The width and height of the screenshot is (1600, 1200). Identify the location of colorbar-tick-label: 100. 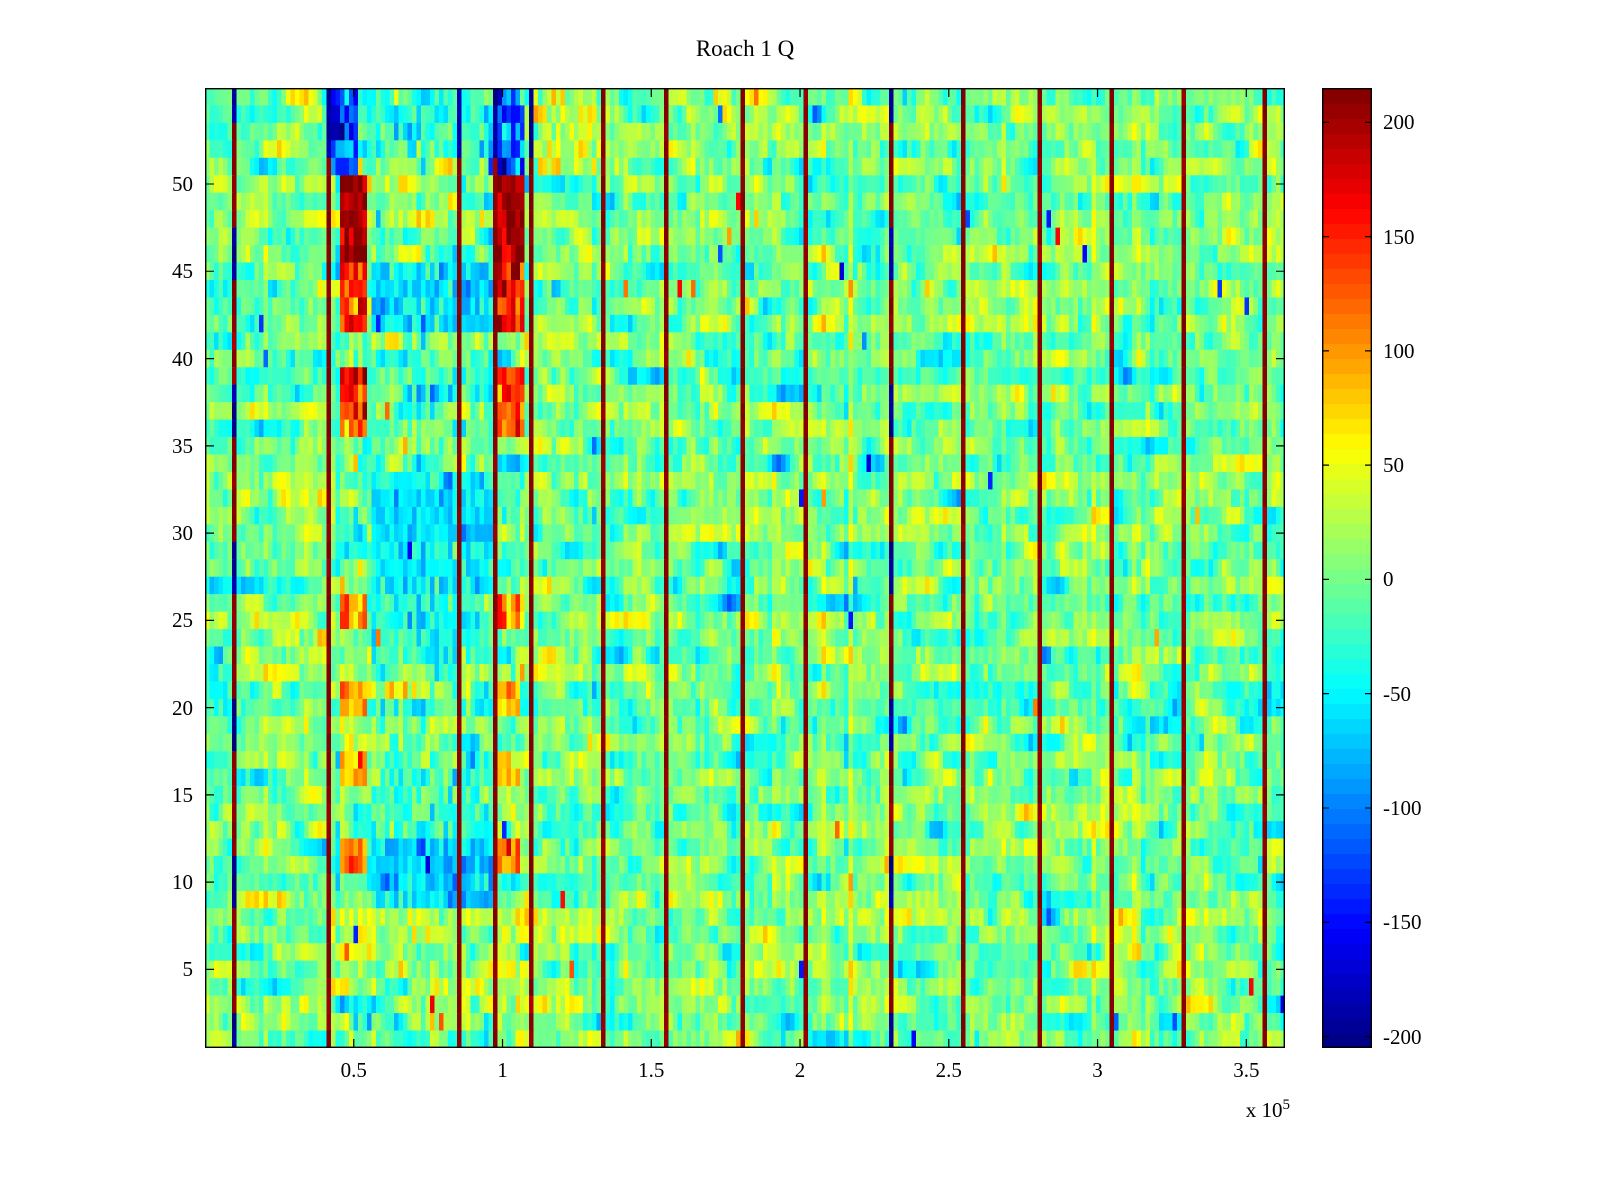
(1399, 350).